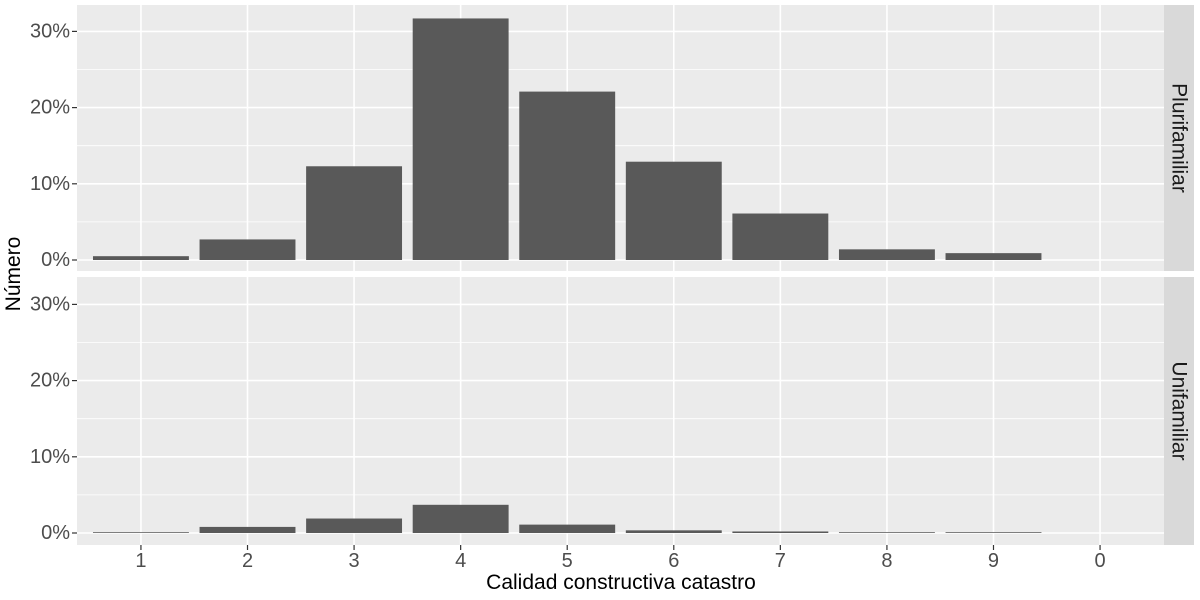 This screenshot has height=600, width=1200. I want to click on x-tick-label-8: 8, so click(886, 561).